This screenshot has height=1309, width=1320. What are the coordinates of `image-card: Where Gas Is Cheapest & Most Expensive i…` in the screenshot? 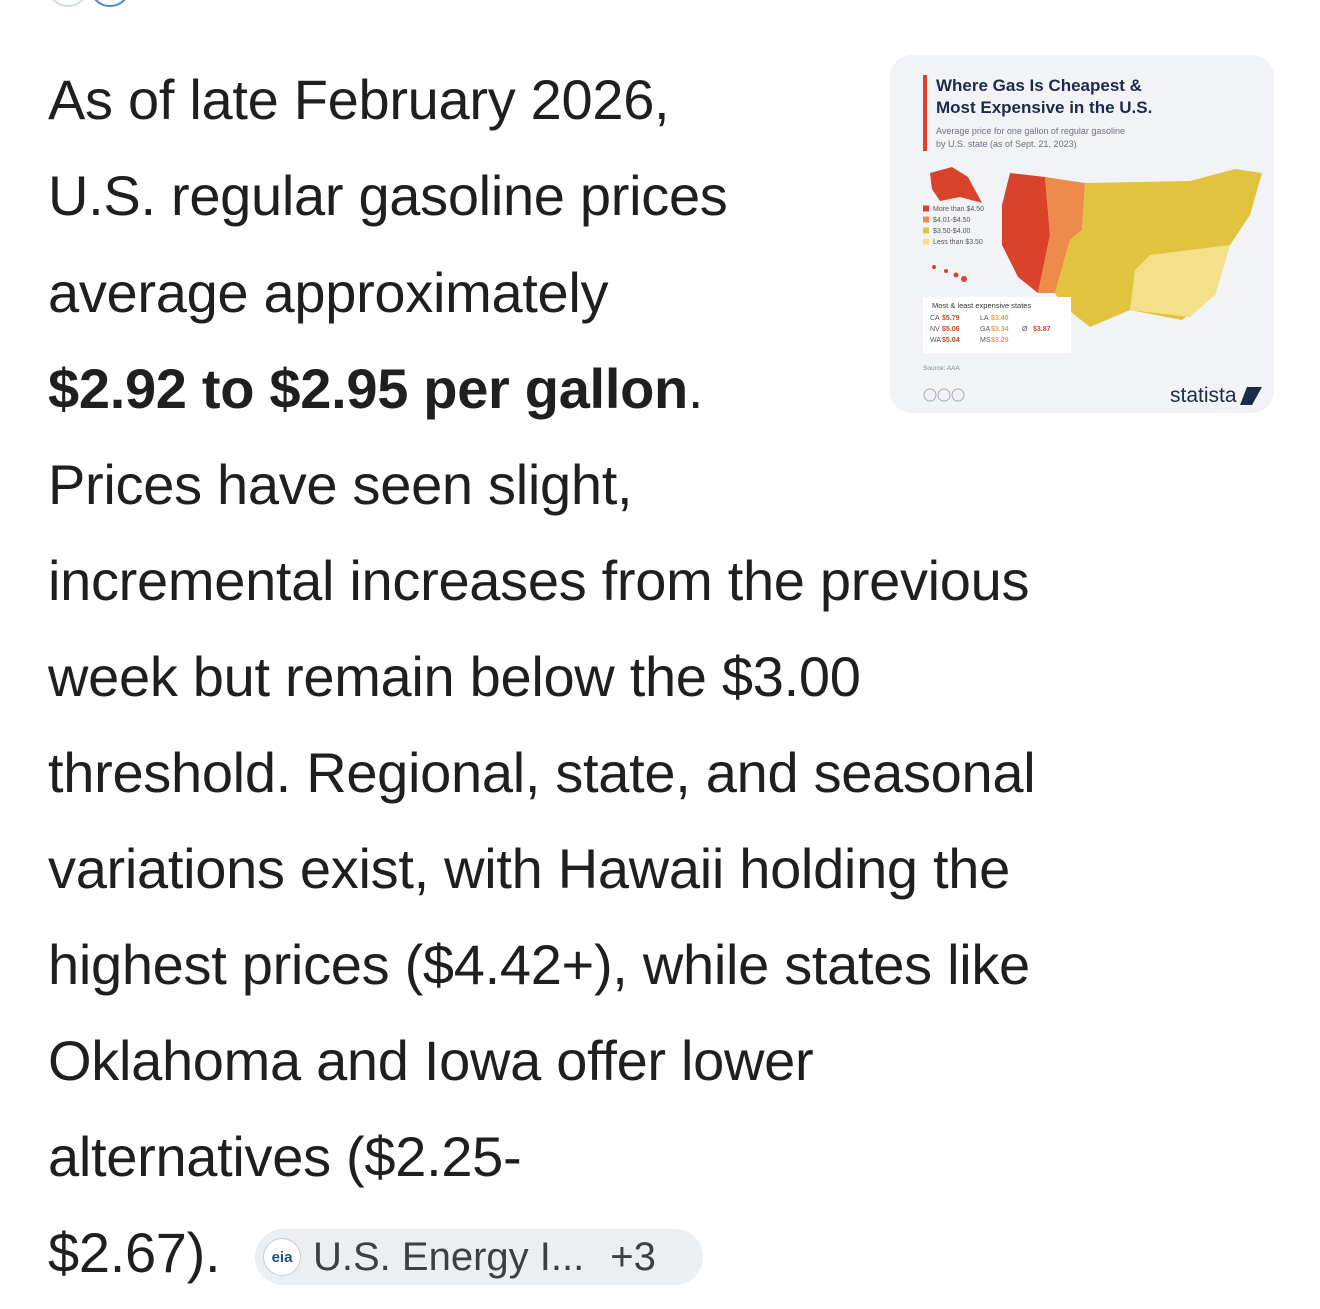 It's located at (1082, 234).